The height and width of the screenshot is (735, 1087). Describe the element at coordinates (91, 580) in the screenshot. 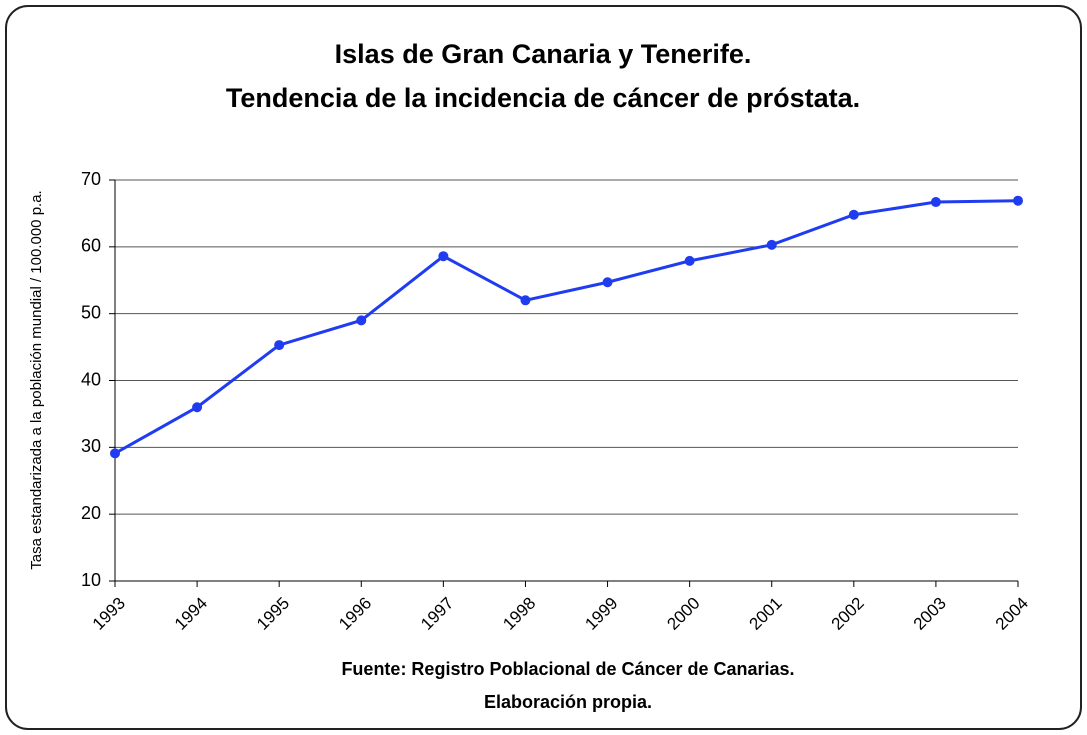

I see `y-tick-label: 10` at that location.